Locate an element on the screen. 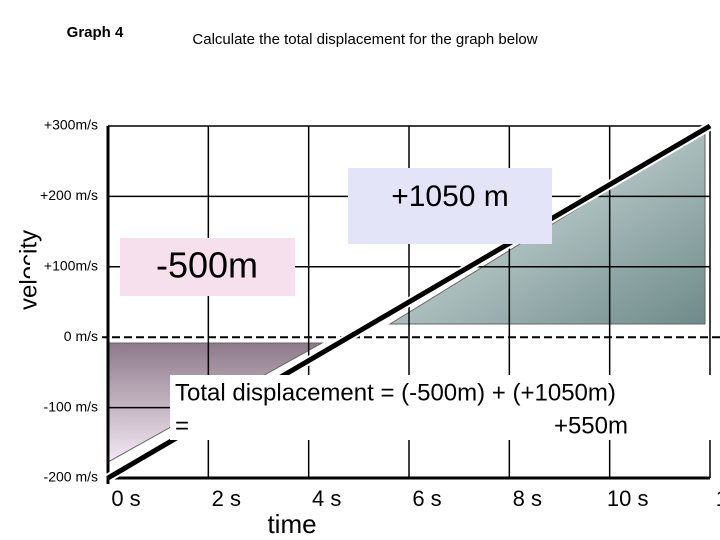  x-tick-label: 10 s is located at coordinates (628, 498).